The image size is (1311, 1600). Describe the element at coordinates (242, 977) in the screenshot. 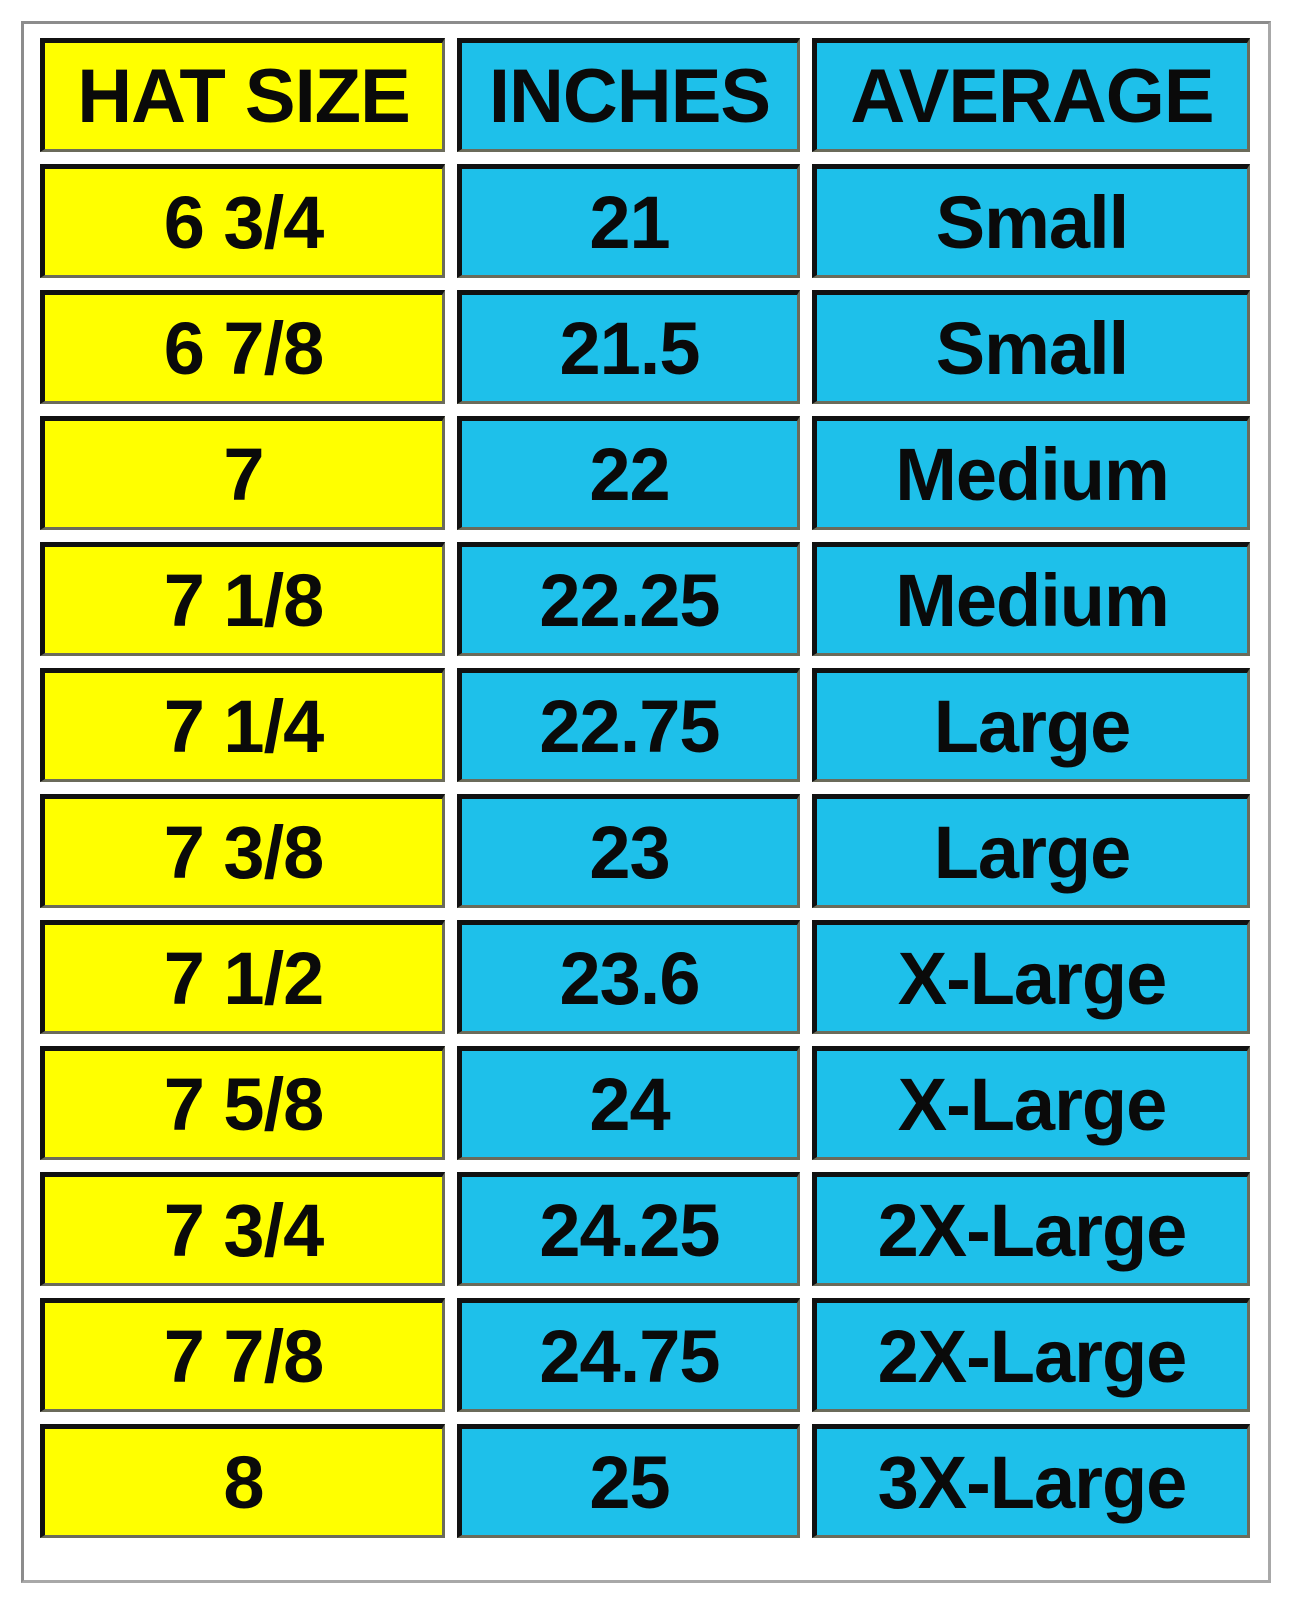

I see `cell-hat-size: 7 1/2` at that location.